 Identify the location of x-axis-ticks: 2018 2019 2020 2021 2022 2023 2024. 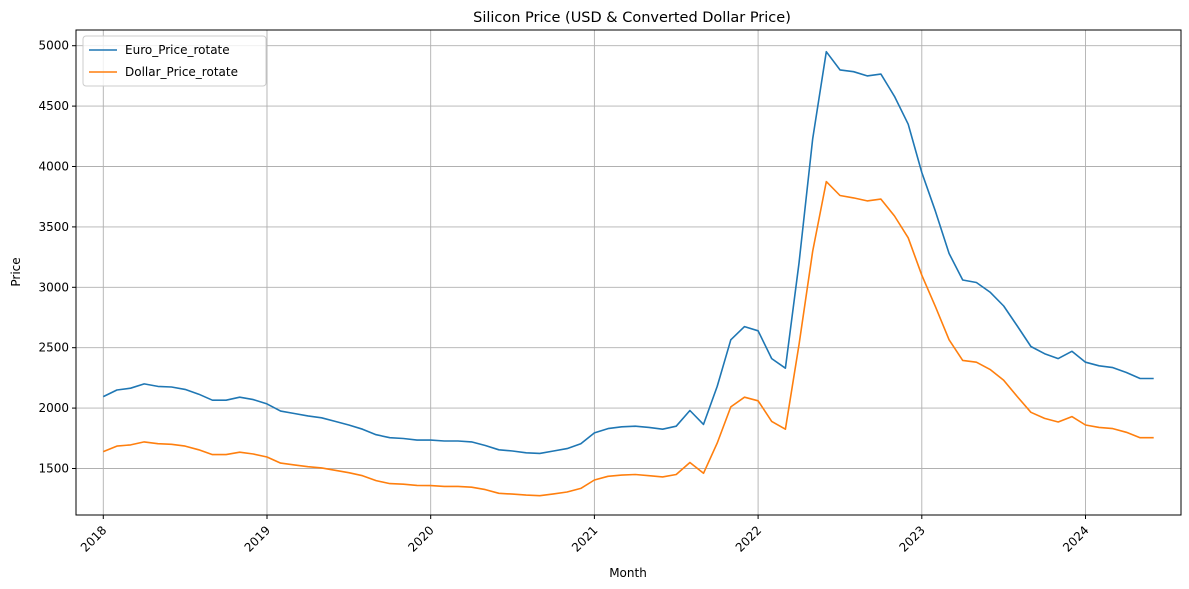
(585, 535).